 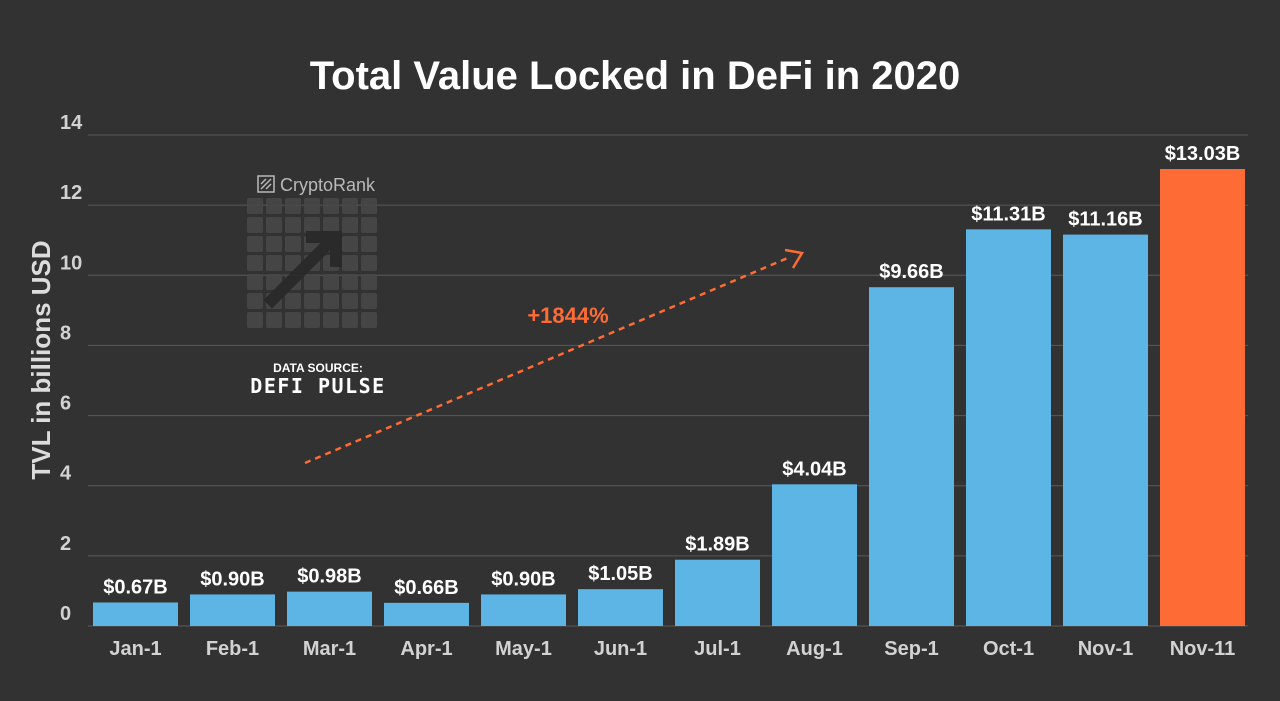 I want to click on x-tick-label: Apr-1, so click(x=426, y=649).